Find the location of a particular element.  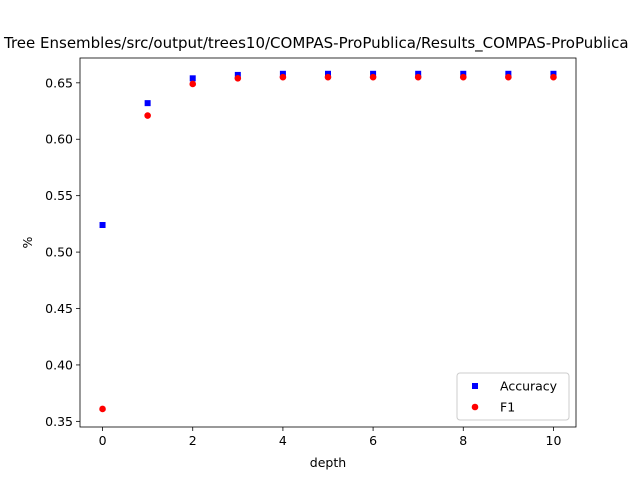

y-tick-label: 0.55 is located at coordinates (59, 195).